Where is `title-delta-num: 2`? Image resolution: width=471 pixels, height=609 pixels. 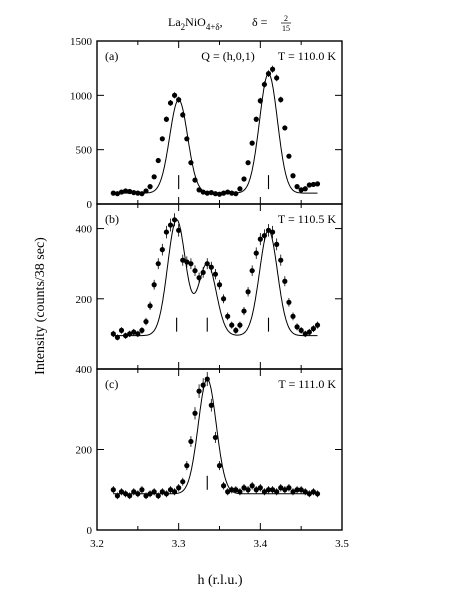 title-delta-num: 2 is located at coordinates (286, 18).